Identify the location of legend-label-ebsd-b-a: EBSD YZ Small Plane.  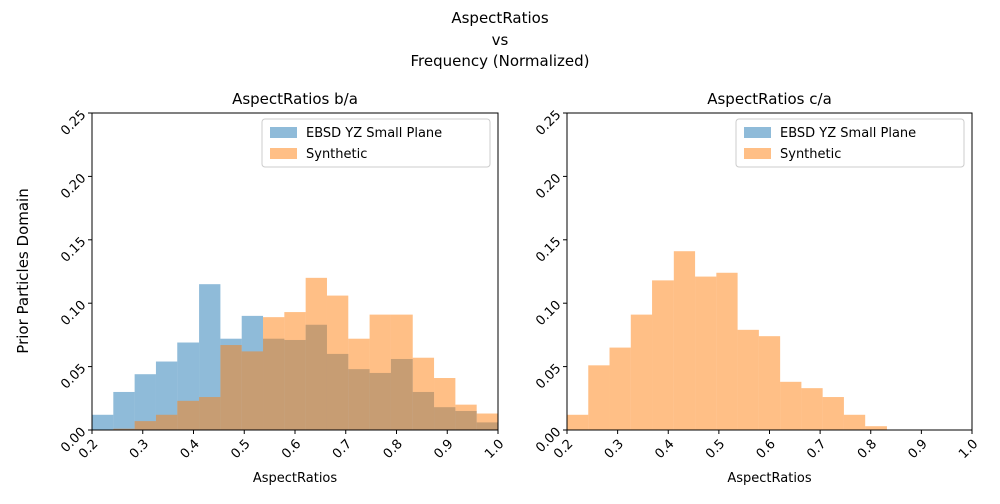
(374, 133).